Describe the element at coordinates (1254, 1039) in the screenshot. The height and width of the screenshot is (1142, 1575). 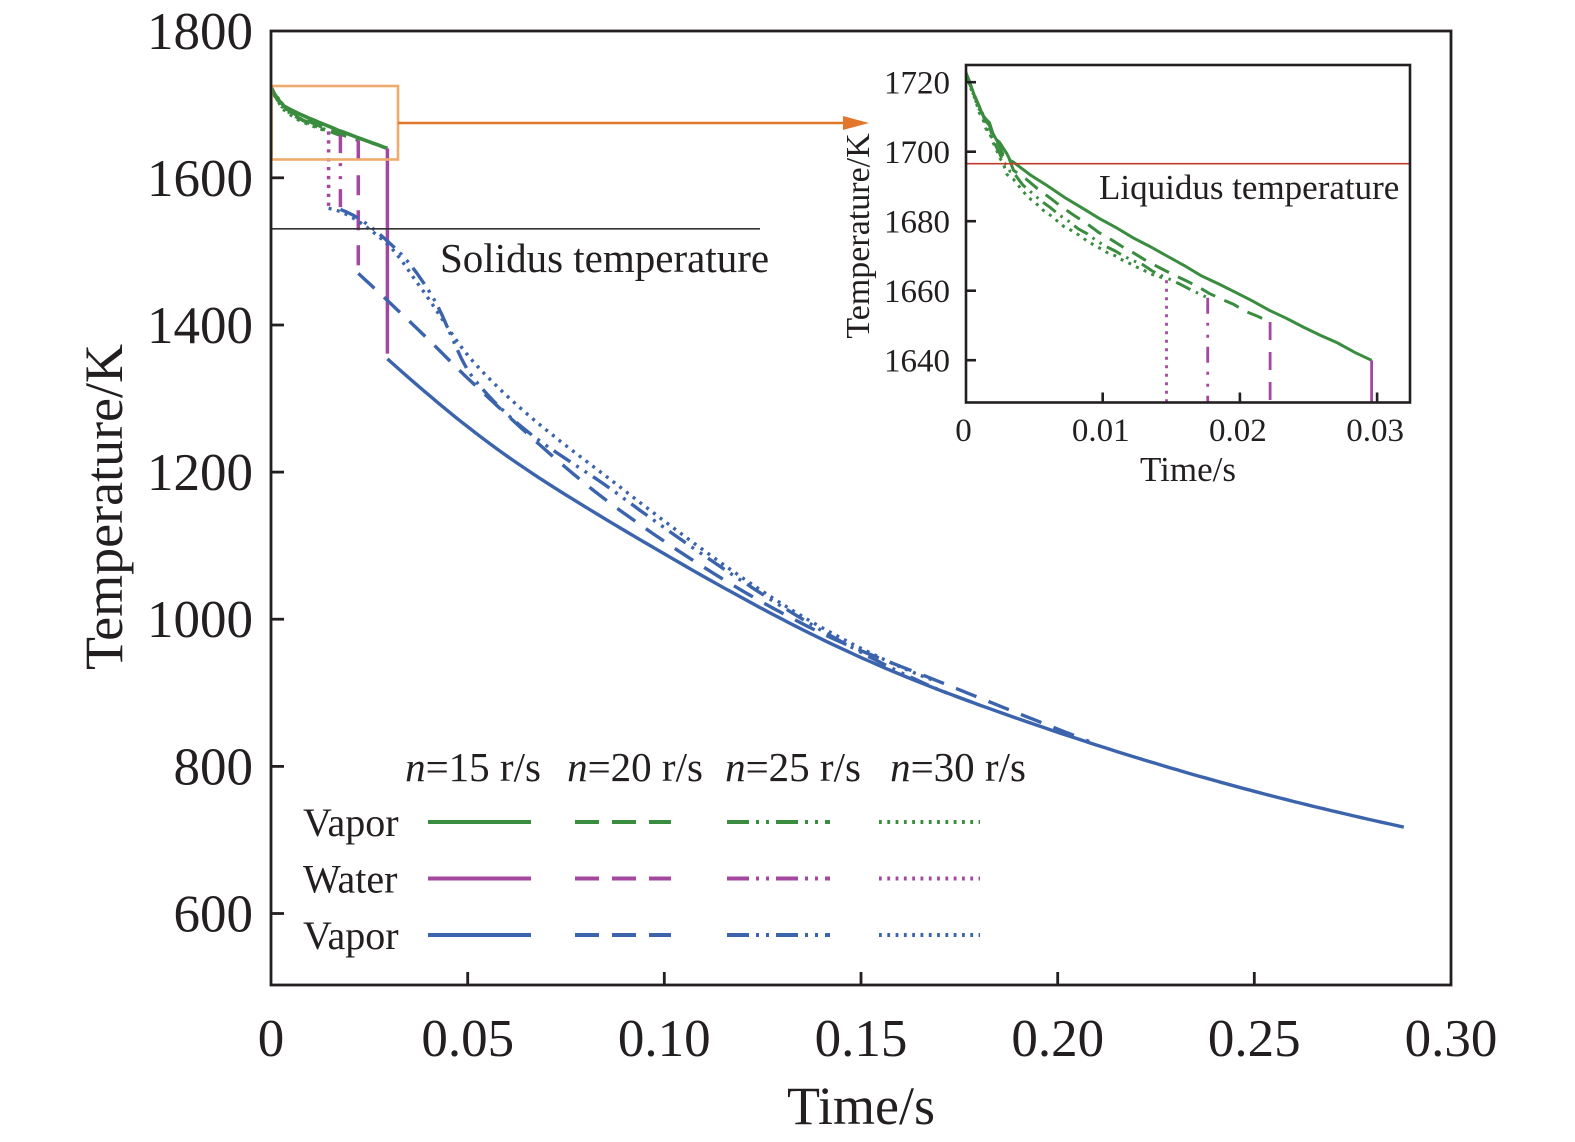
I see `svg-text: 0.25` at that location.